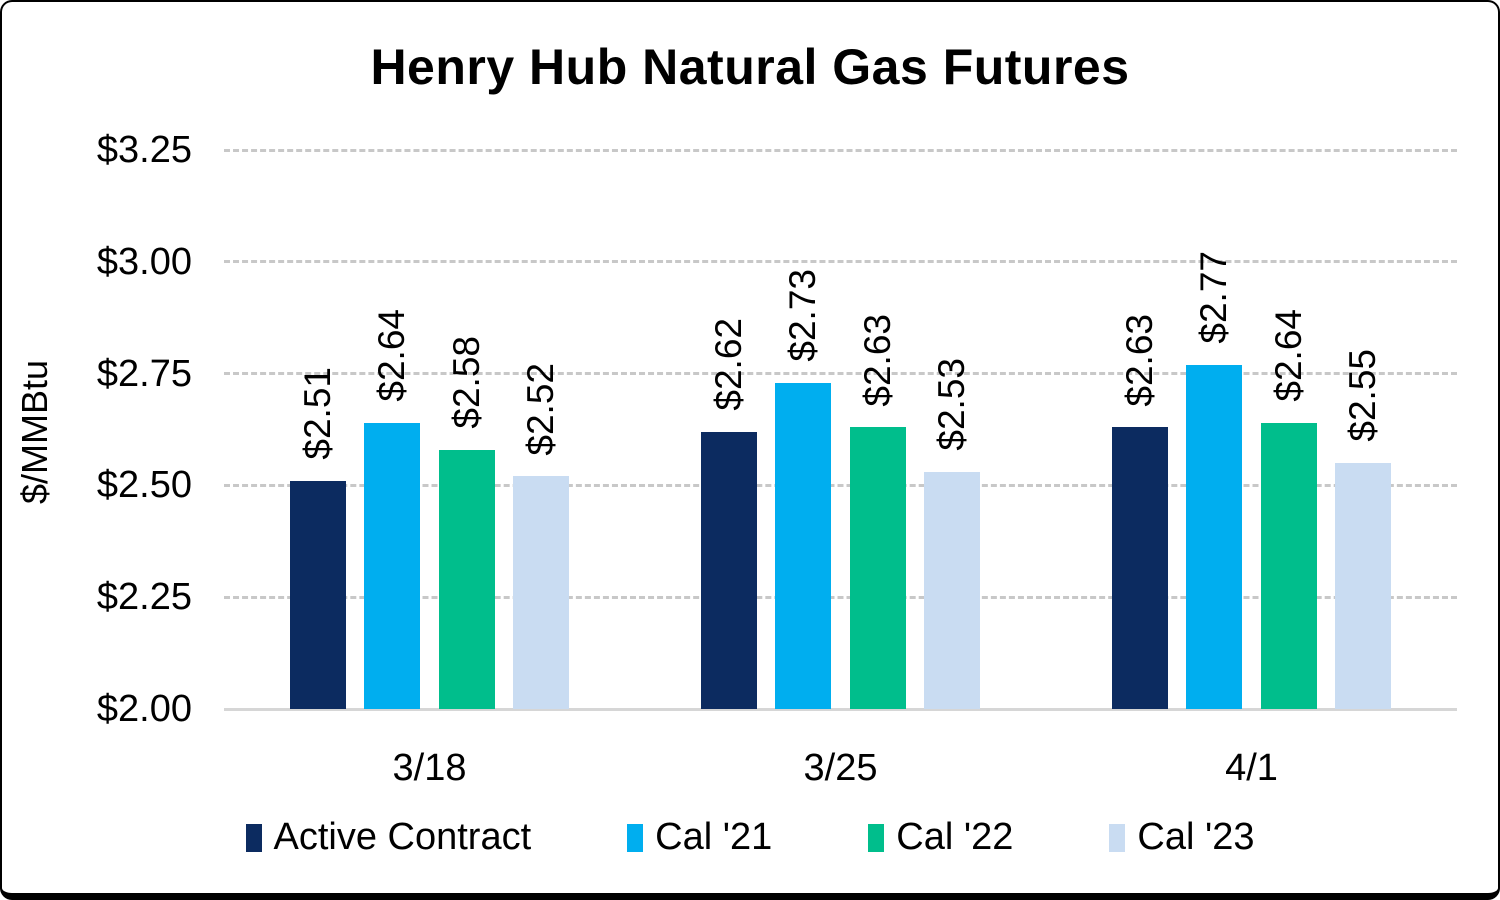 This screenshot has height=900, width=1500. What do you see at coordinates (429, 768) in the screenshot?
I see `x-tick-label: 3/18` at bounding box center [429, 768].